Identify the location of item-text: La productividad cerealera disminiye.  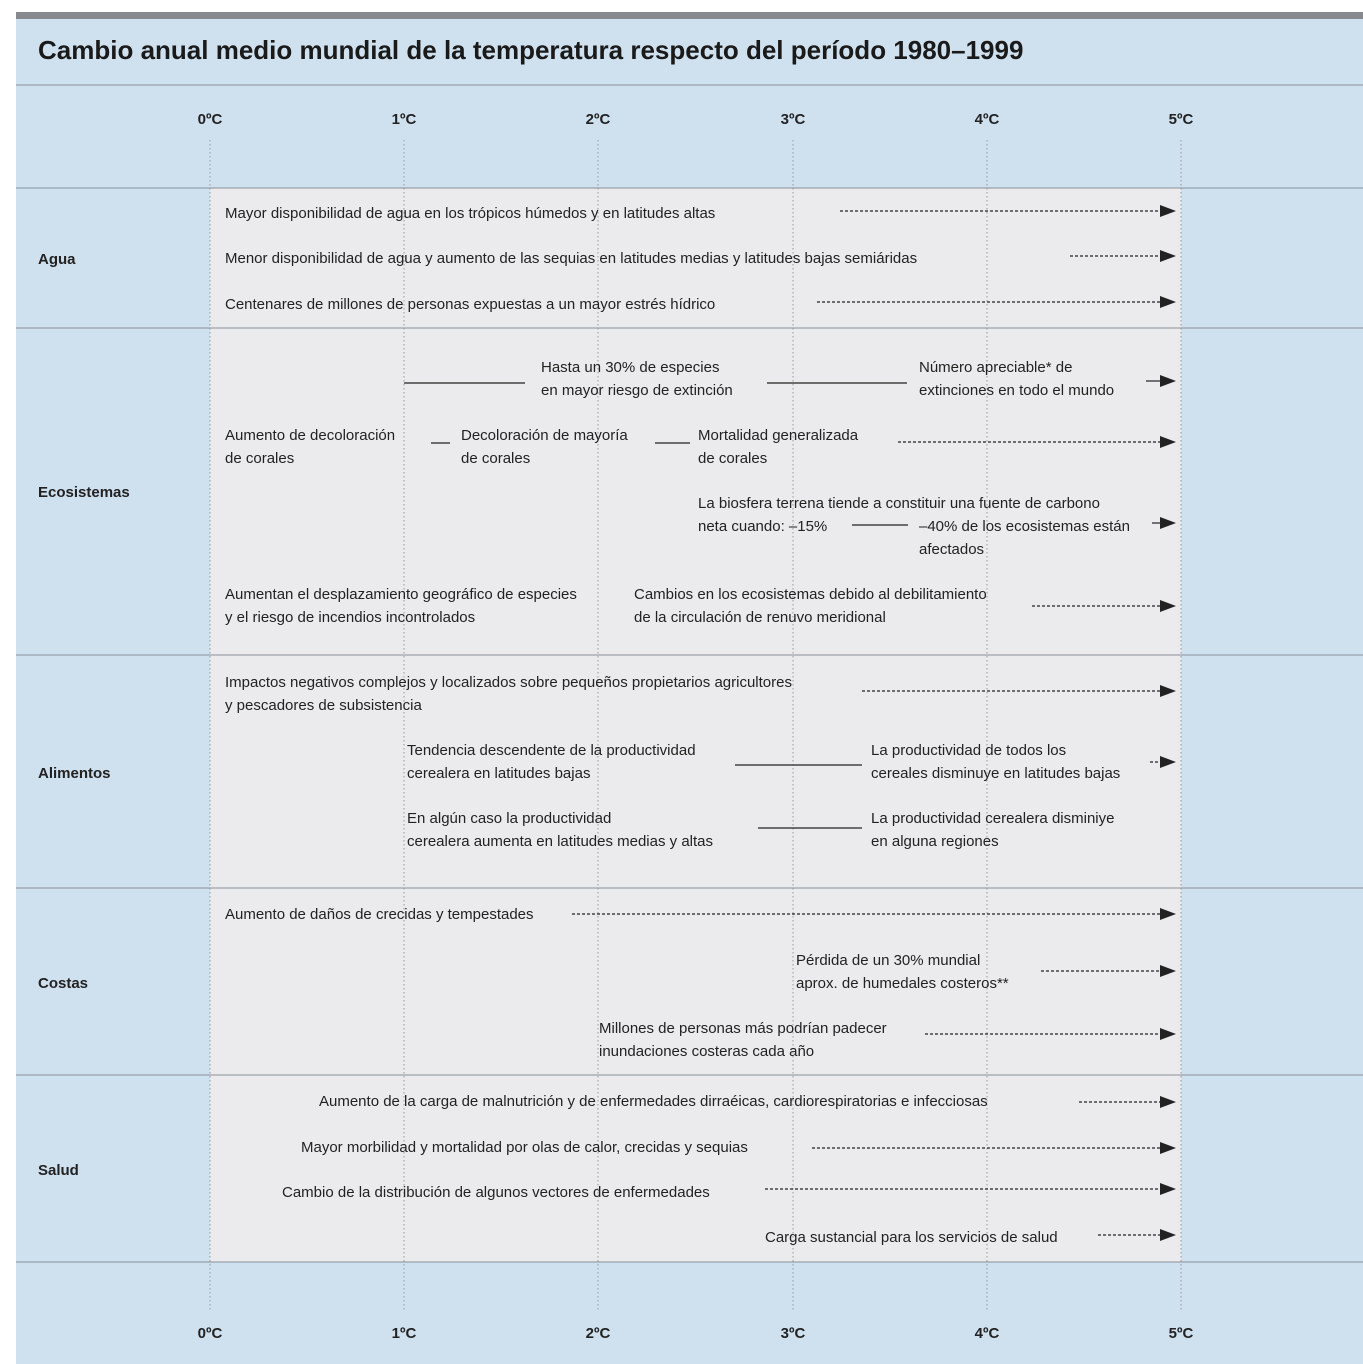
(992, 818).